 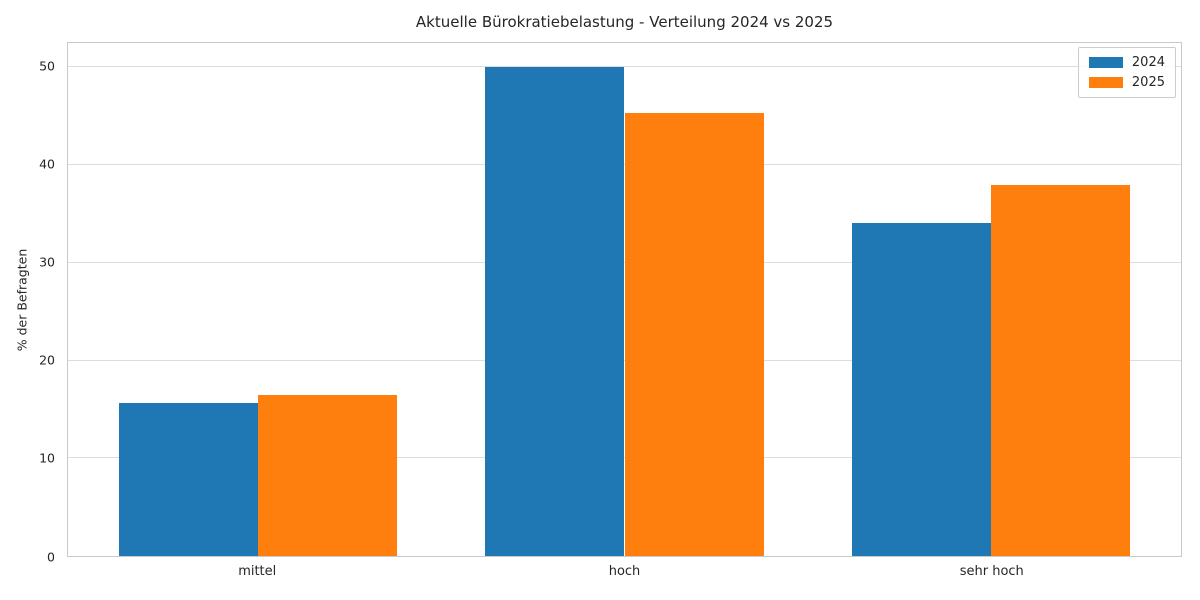 I want to click on bar-2025-hoch, so click(x=694, y=334).